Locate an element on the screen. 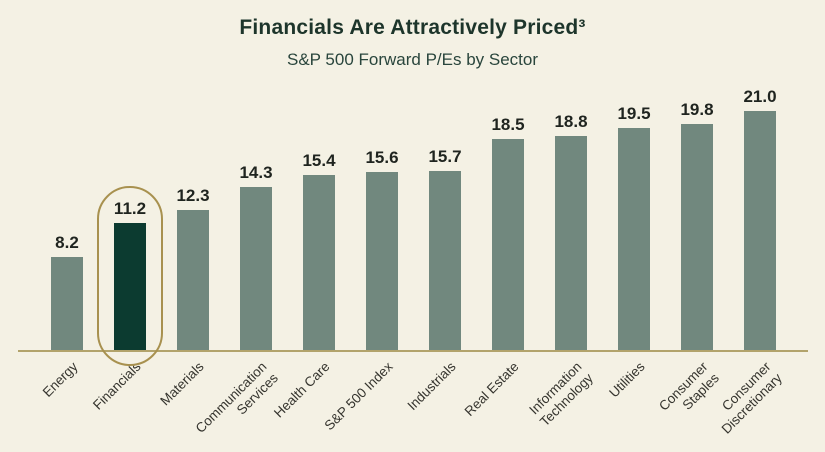 The height and width of the screenshot is (452, 825). chart-subtitle: S&P 500 Forward P/Es by Sector is located at coordinates (412, 59).